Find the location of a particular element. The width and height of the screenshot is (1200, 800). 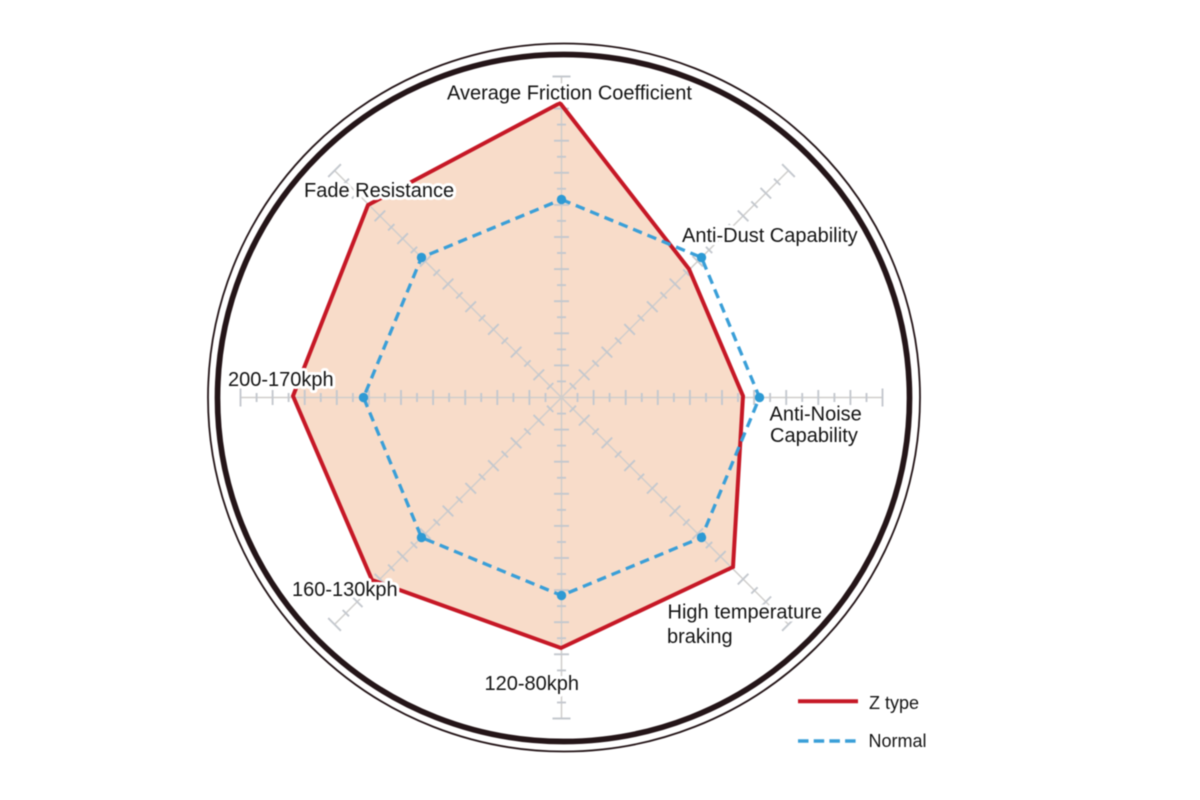

svg-text: 200-170kph is located at coordinates (281, 380).